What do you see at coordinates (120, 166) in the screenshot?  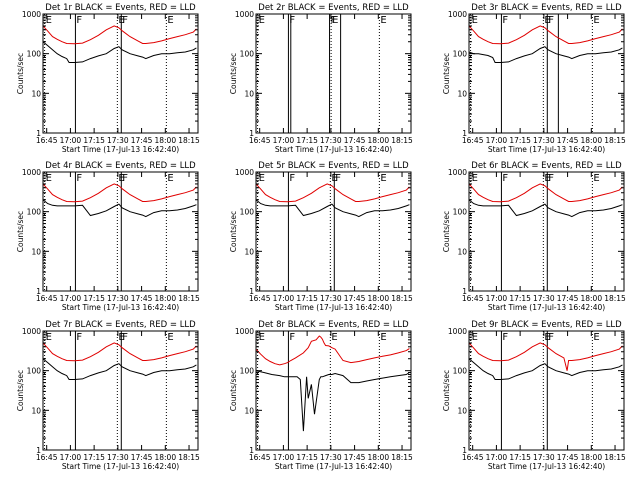 I see `chart-title: Det 4r BLACK = Events, RED = LLD` at bounding box center [120, 166].